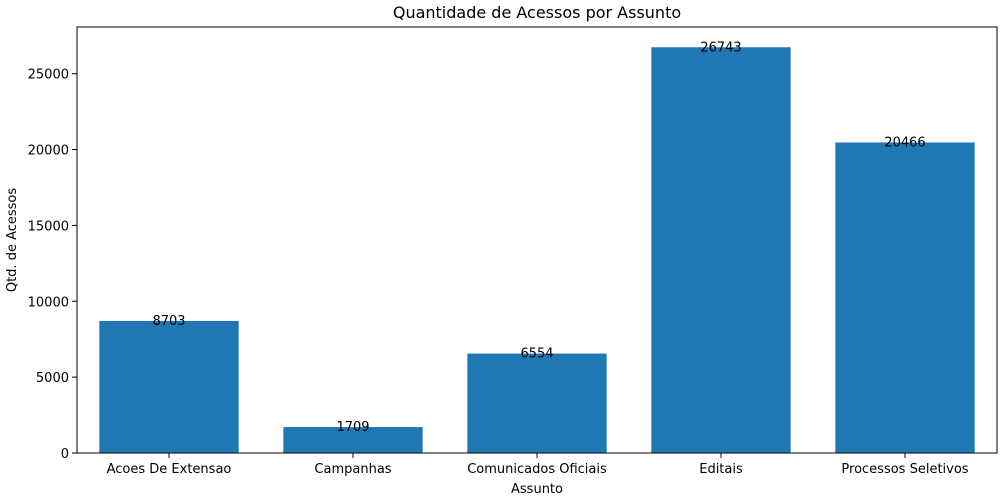  What do you see at coordinates (536, 354) in the screenshot?
I see `bar-value-label: 6554` at bounding box center [536, 354].